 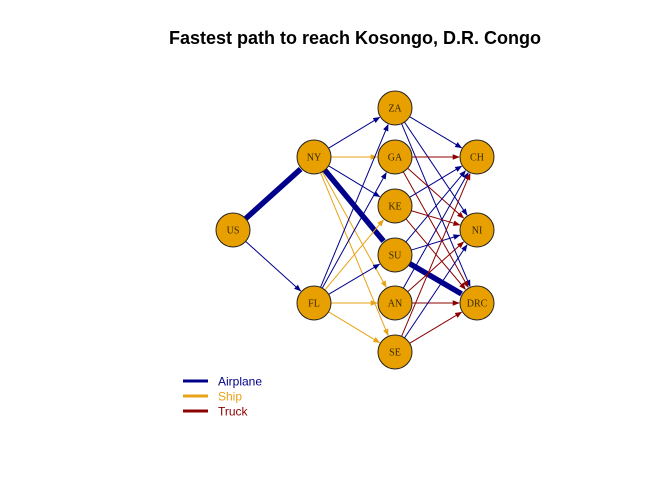 I want to click on node-se: SE, so click(x=395, y=352).